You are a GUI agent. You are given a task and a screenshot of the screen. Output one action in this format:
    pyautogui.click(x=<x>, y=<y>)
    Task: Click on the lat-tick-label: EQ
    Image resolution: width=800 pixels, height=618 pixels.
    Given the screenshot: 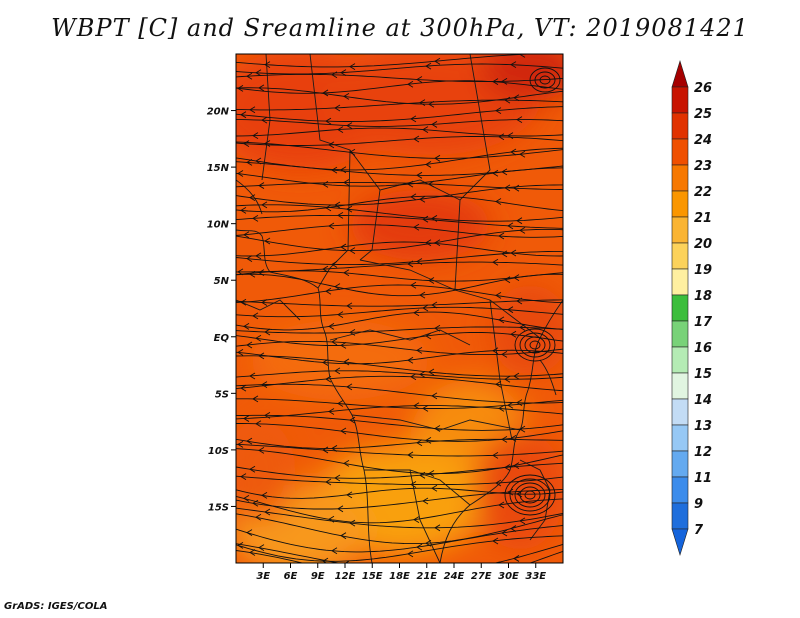 What is the action you would take?
    pyautogui.click(x=222, y=338)
    